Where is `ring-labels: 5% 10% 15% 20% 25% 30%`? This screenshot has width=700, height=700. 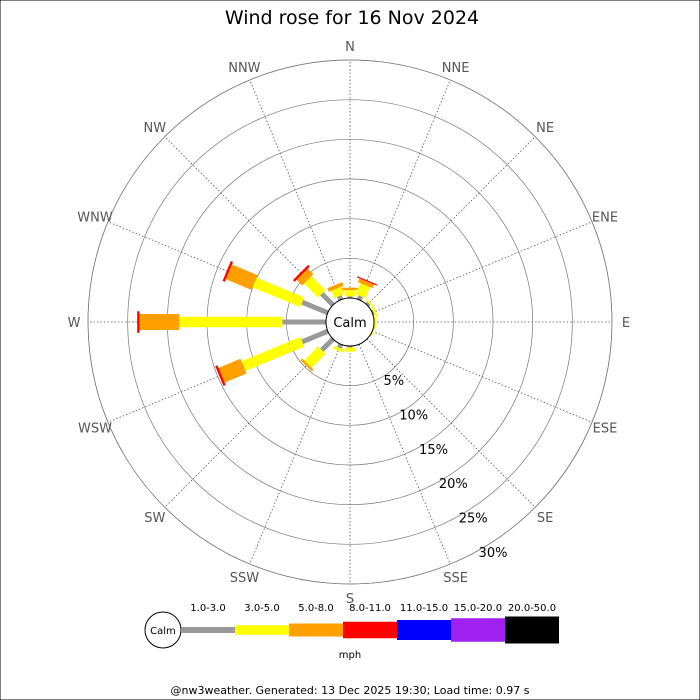
ring-labels: 5% 10% 15% 20% 25% 30% is located at coordinates (446, 467).